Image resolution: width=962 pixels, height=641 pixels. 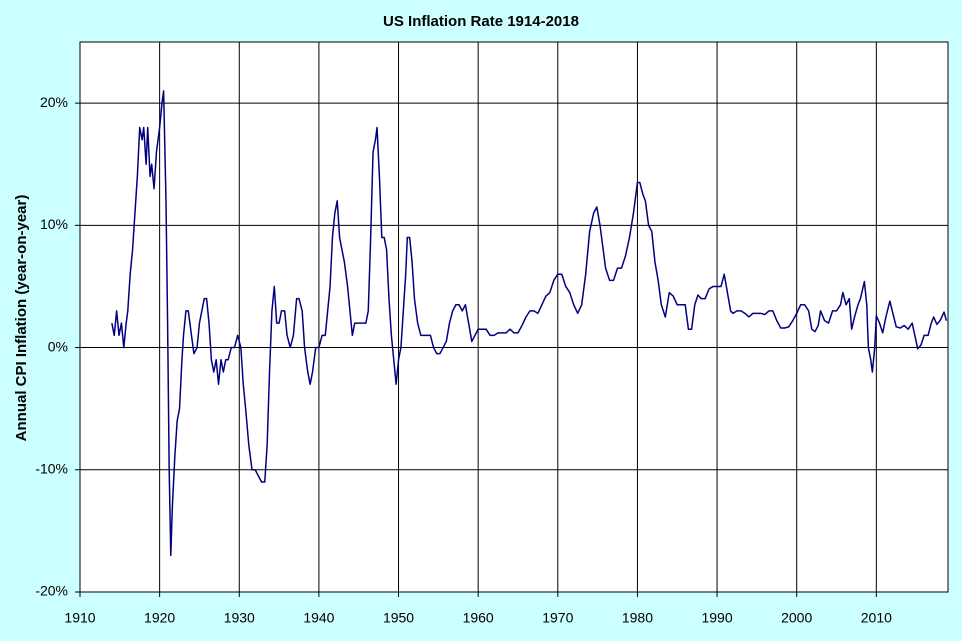 I want to click on x-tick-label: 2010, so click(x=876, y=618).